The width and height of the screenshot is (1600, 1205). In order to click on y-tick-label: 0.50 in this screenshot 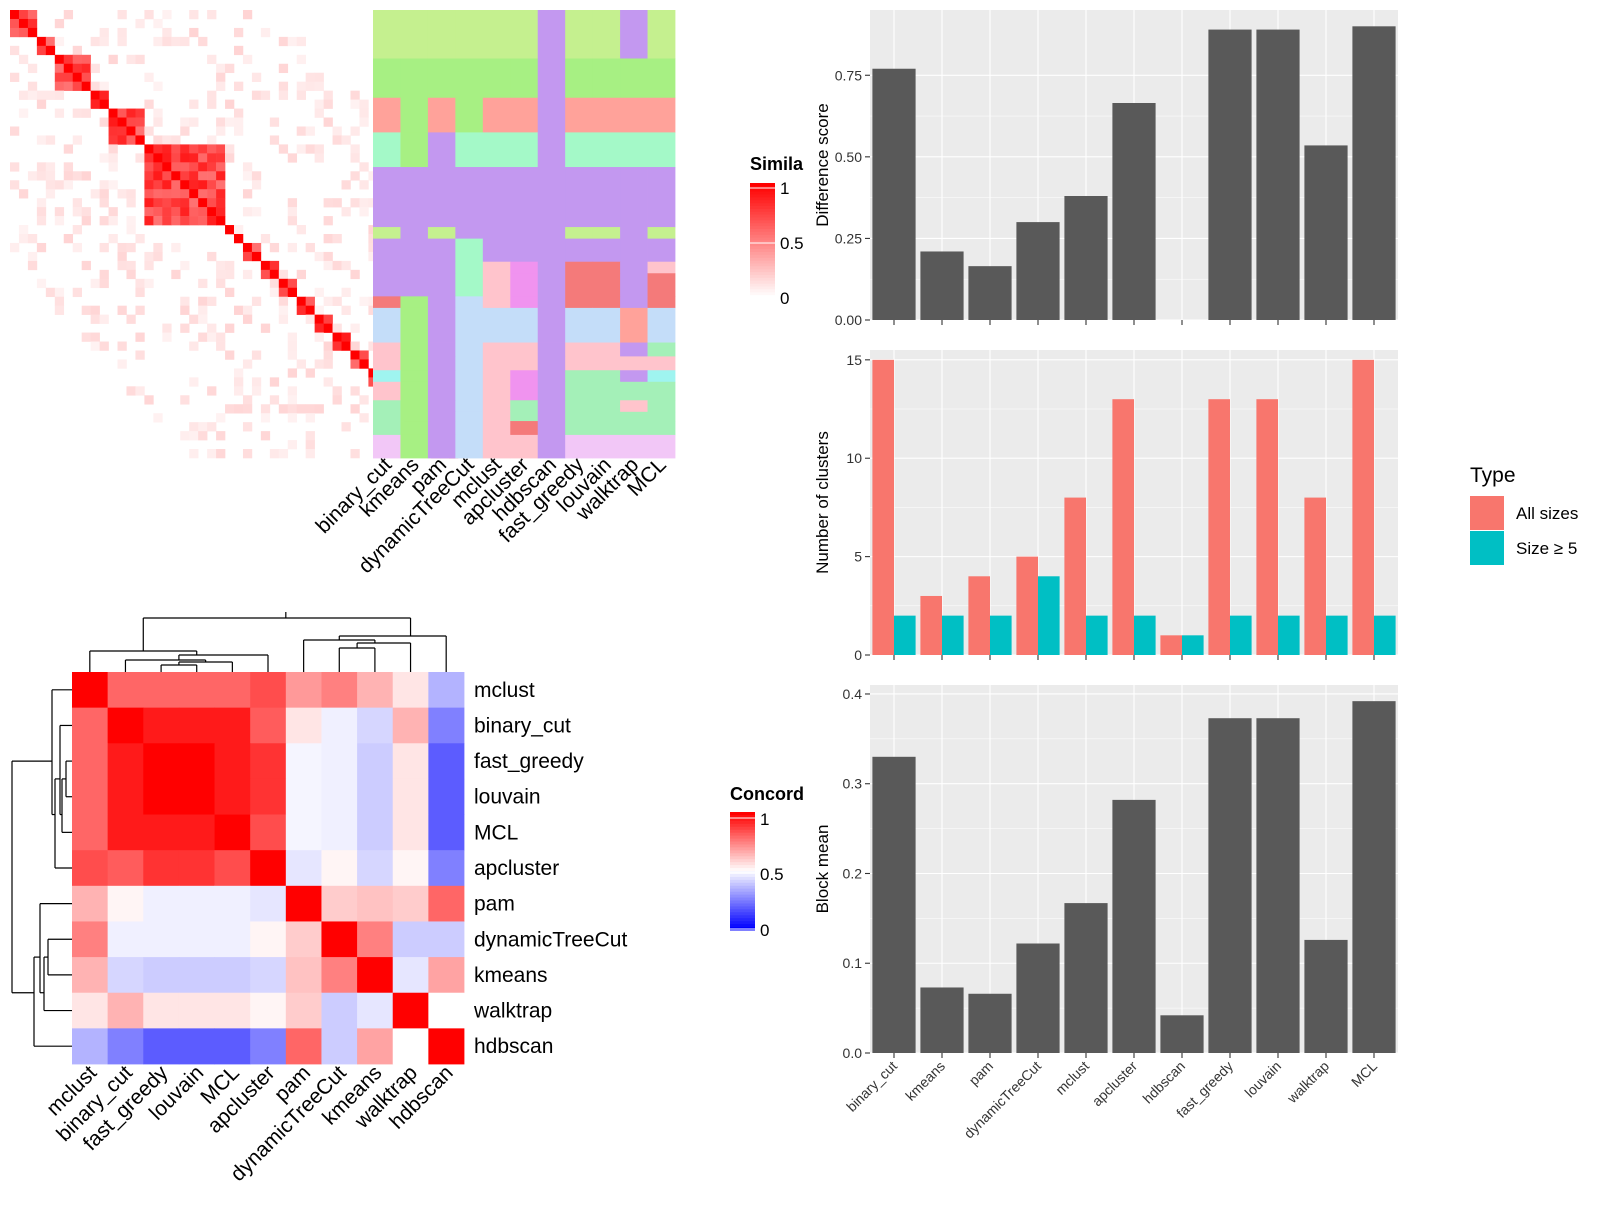, I will do `click(848, 157)`.